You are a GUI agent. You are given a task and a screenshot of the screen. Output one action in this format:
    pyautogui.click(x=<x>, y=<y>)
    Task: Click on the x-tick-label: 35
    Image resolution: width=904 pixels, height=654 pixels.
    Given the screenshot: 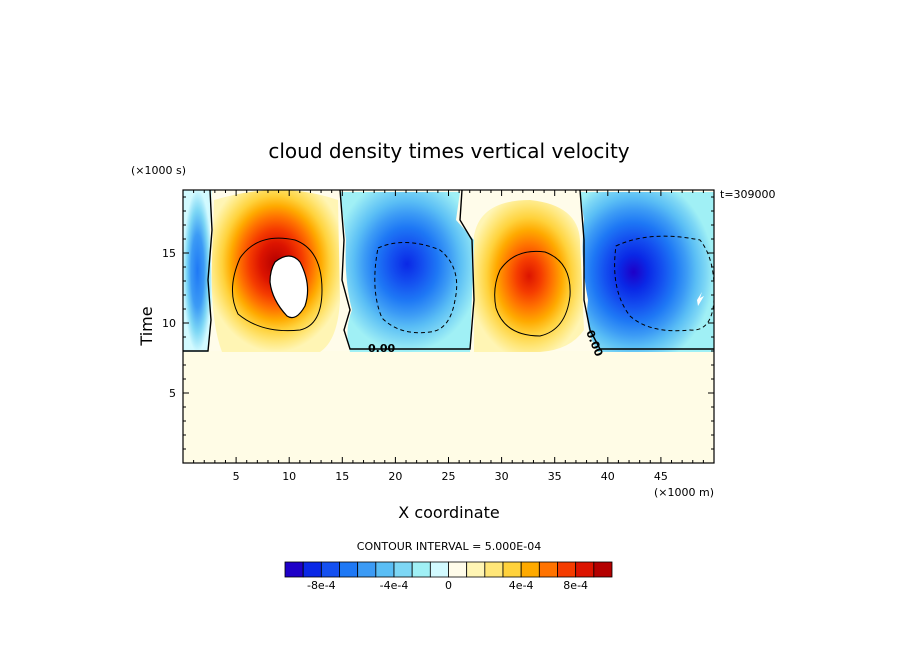 What is the action you would take?
    pyautogui.click(x=555, y=476)
    